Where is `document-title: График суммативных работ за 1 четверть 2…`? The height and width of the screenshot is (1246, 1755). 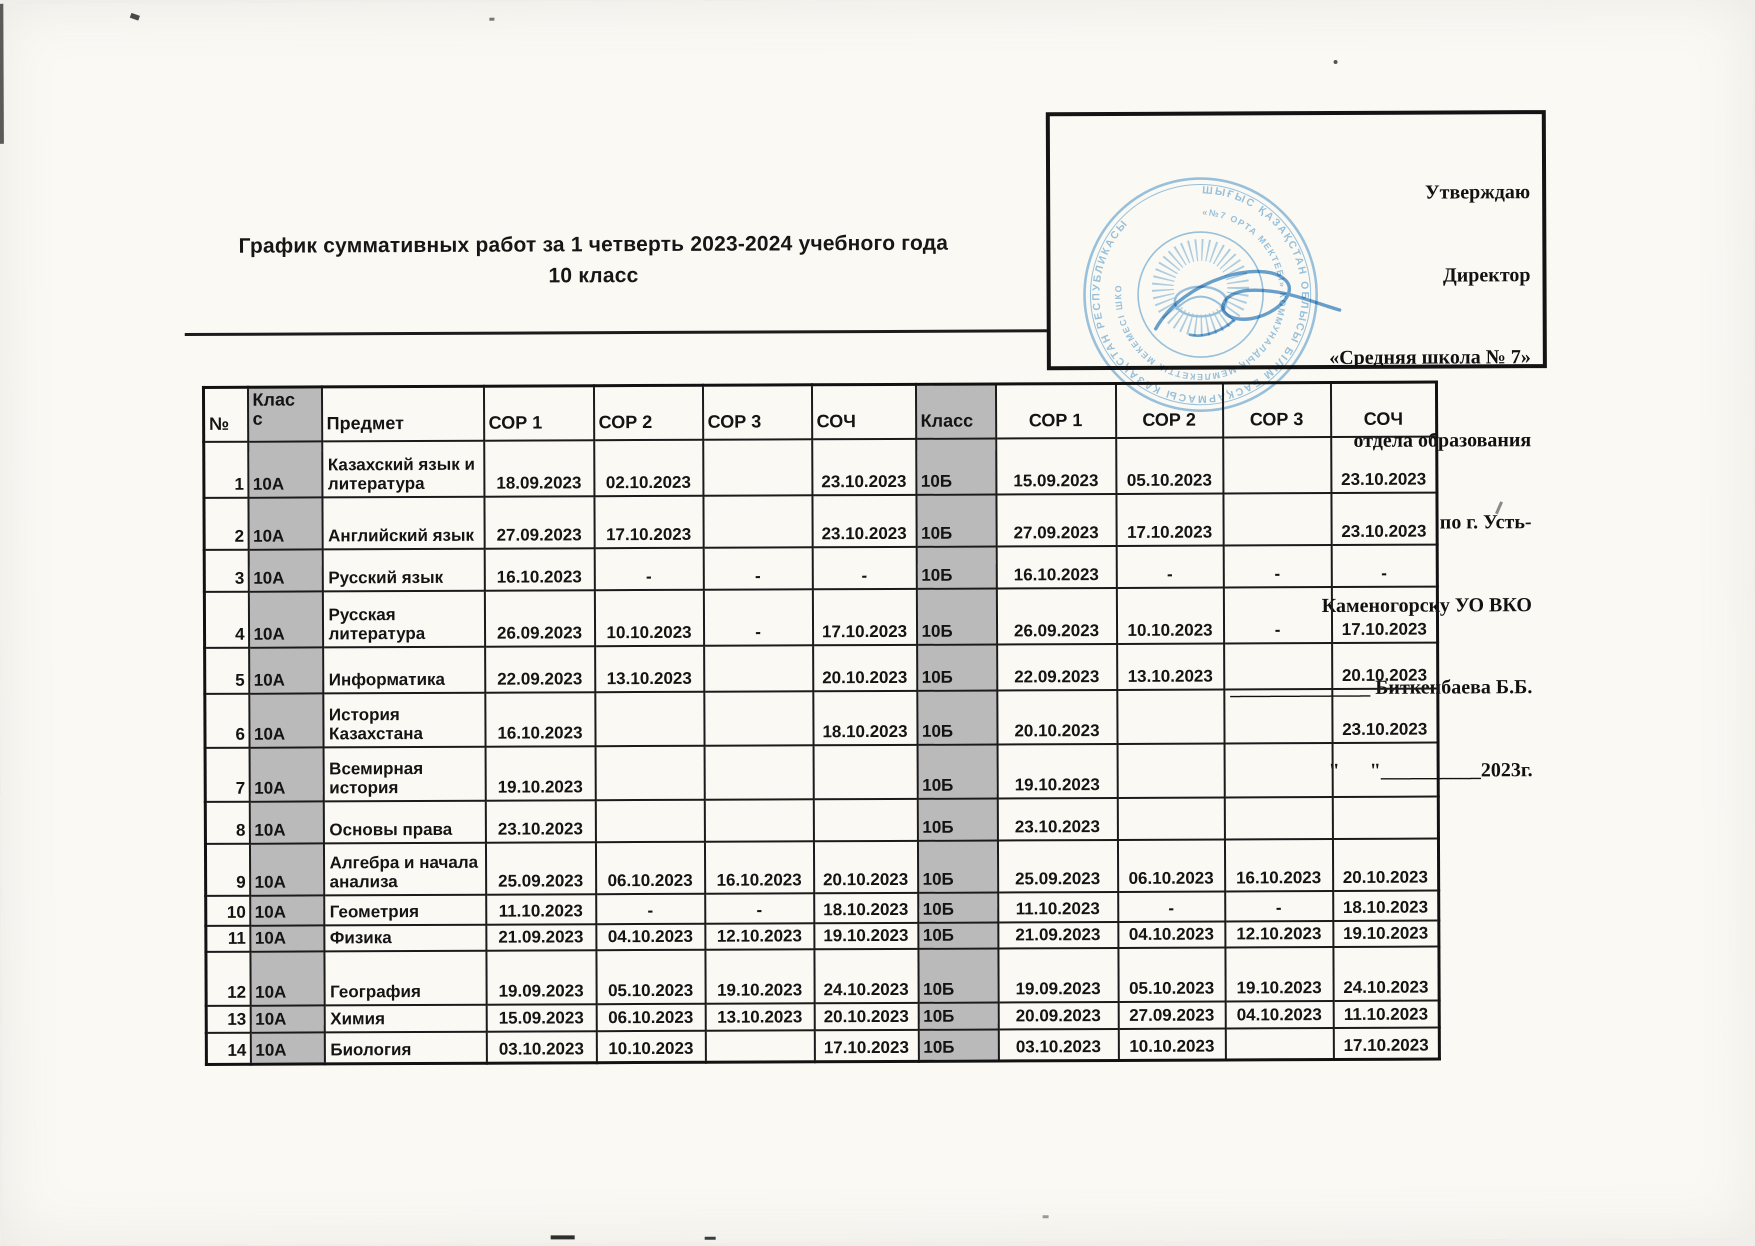
document-title: График суммативных работ за 1 четверть 2… is located at coordinates (593, 260).